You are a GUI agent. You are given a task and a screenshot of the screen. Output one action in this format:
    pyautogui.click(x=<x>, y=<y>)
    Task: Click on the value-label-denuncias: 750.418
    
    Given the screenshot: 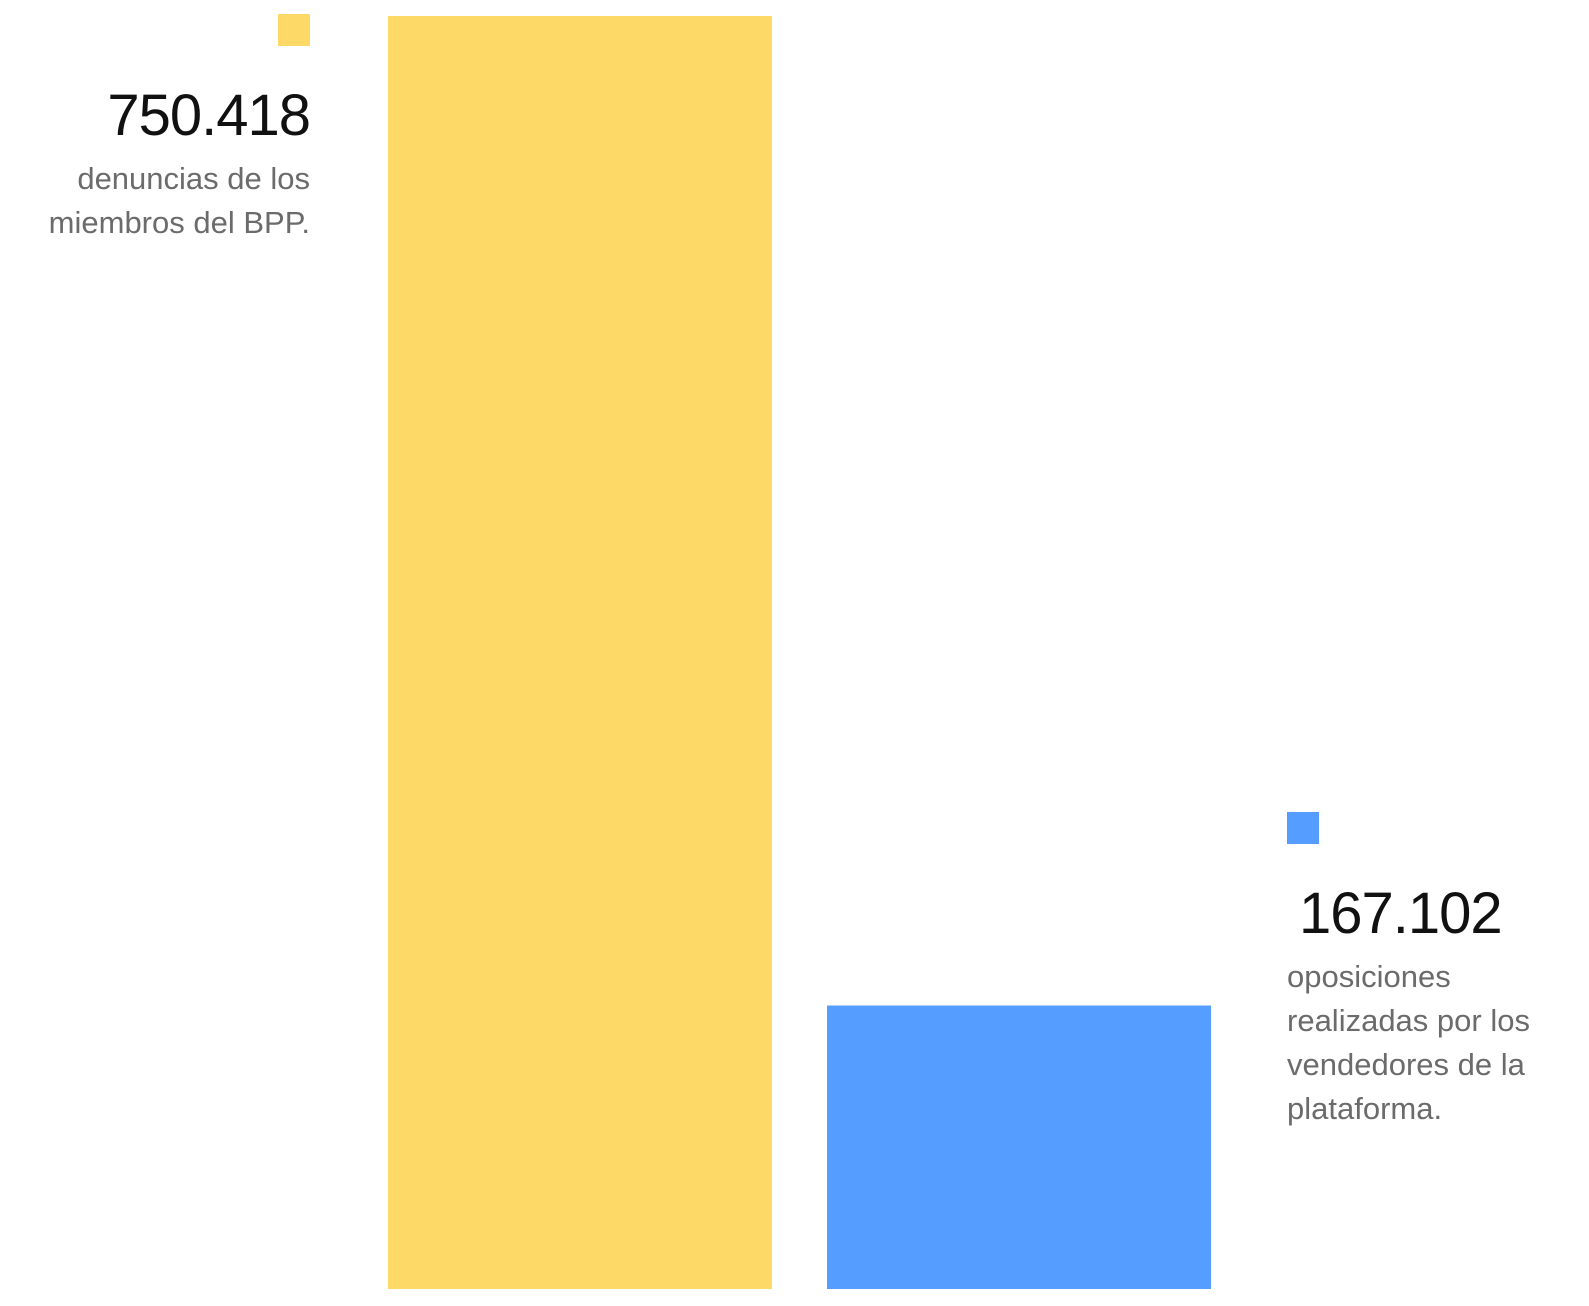 What is the action you would take?
    pyautogui.click(x=209, y=115)
    